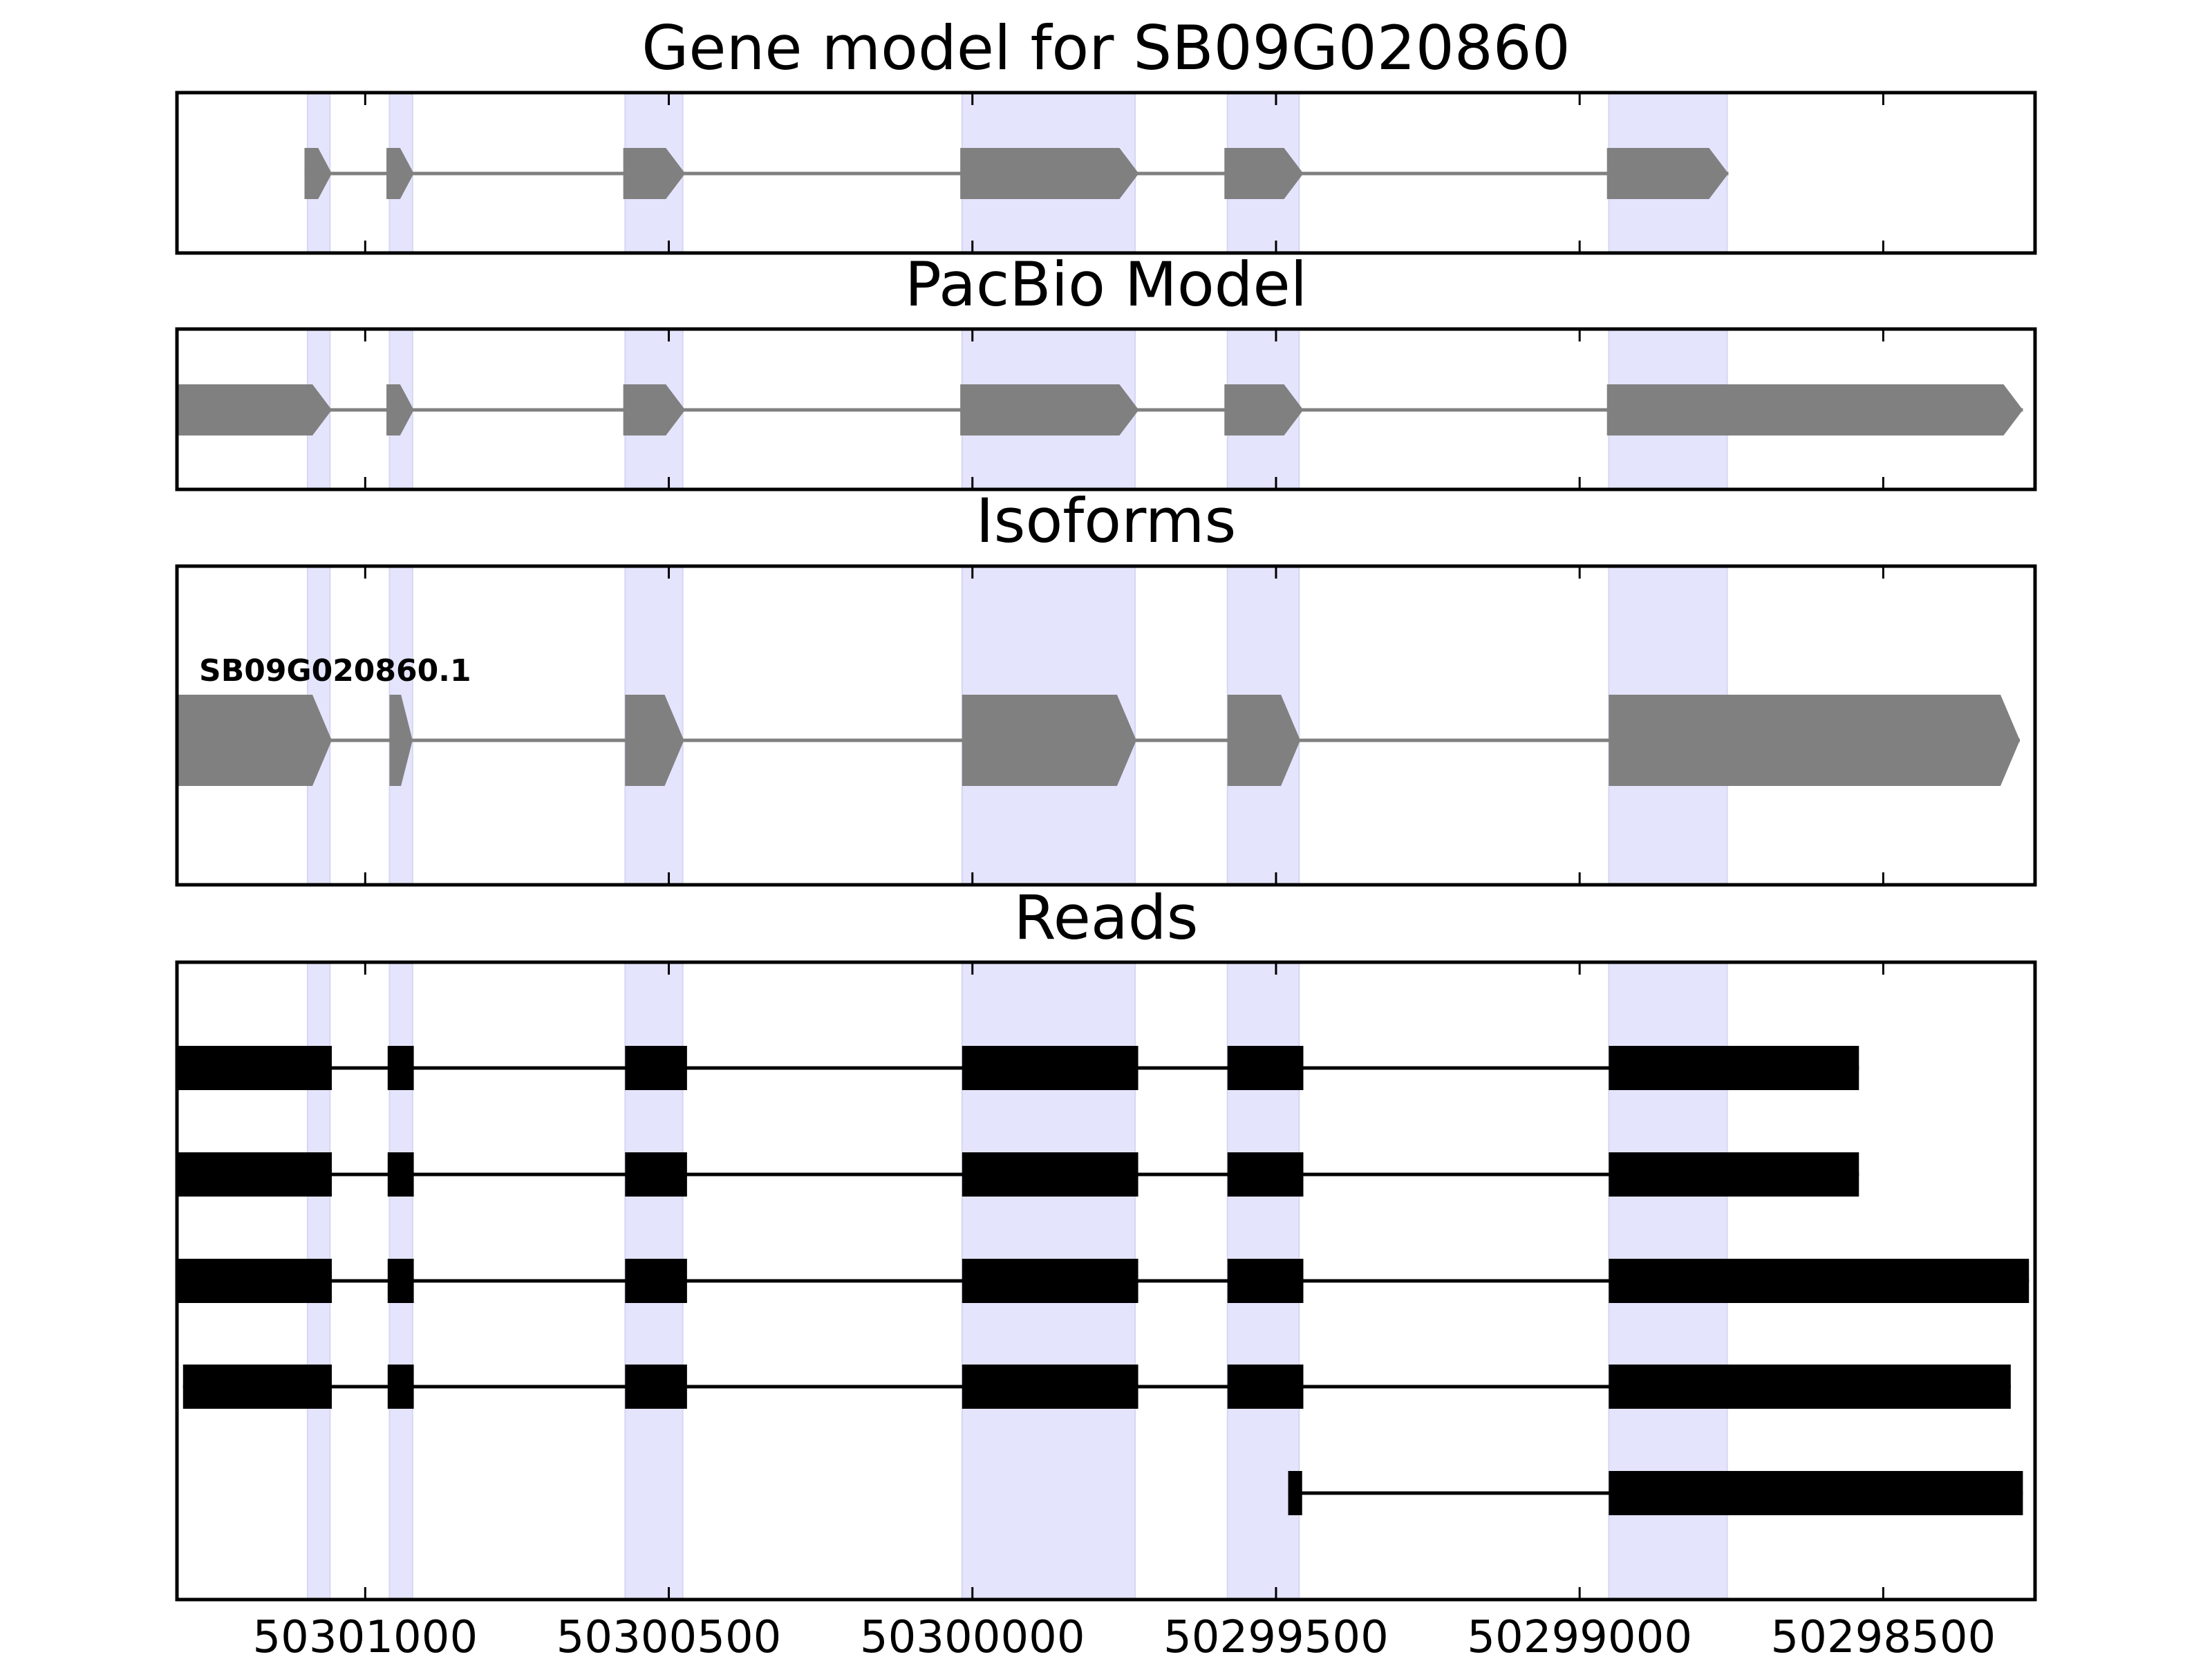 The height and width of the screenshot is (1659, 2212). Describe the element at coordinates (669, 1635) in the screenshot. I see `x-tick-label: 50300500` at that location.